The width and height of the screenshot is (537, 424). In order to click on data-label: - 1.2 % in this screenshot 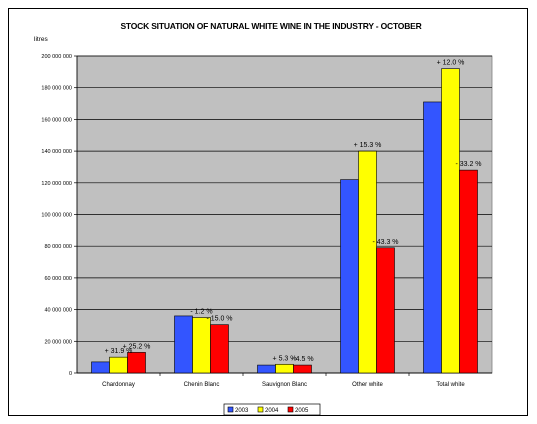, I will do `click(201, 312)`.